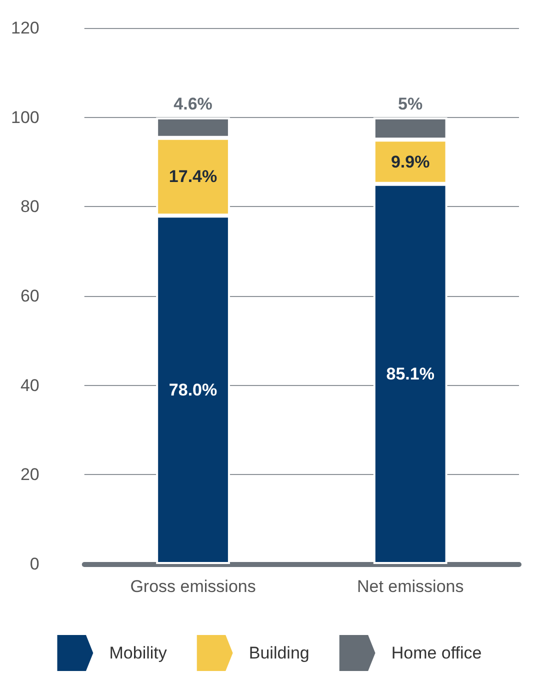  What do you see at coordinates (30, 385) in the screenshot?
I see `y-tick-label: 40` at bounding box center [30, 385].